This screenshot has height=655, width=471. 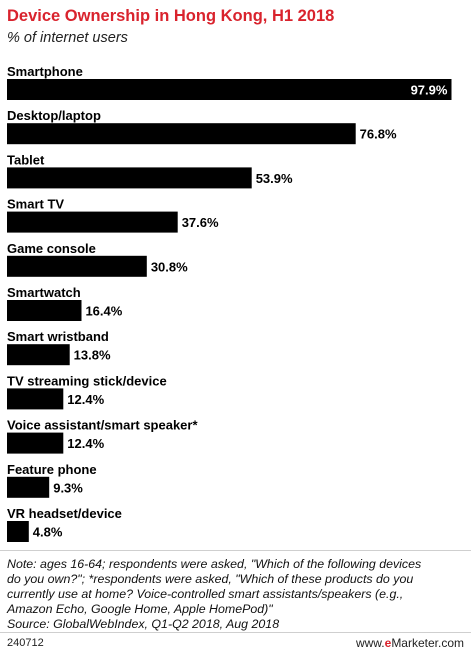 I want to click on value-label: 30.8%, so click(x=169, y=266).